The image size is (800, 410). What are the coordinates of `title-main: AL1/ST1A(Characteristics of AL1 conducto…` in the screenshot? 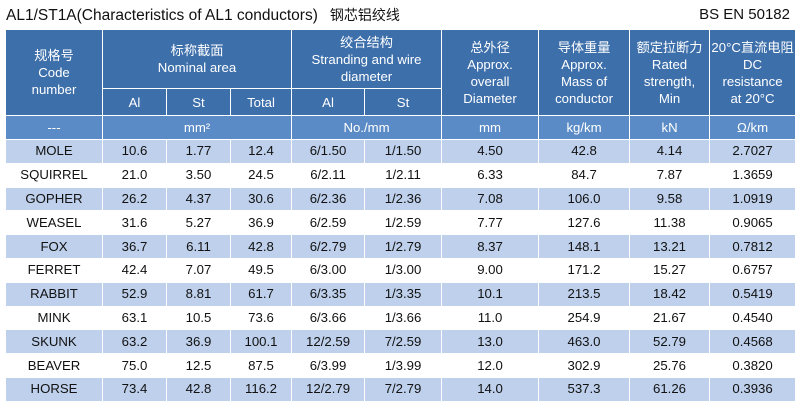 It's located at (162, 15).